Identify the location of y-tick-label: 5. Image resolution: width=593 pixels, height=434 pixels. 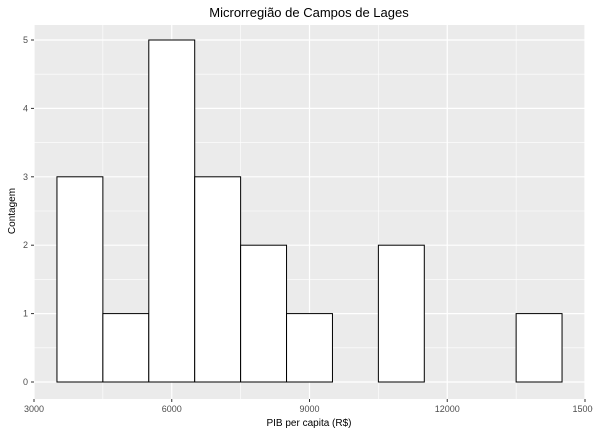
(25, 40).